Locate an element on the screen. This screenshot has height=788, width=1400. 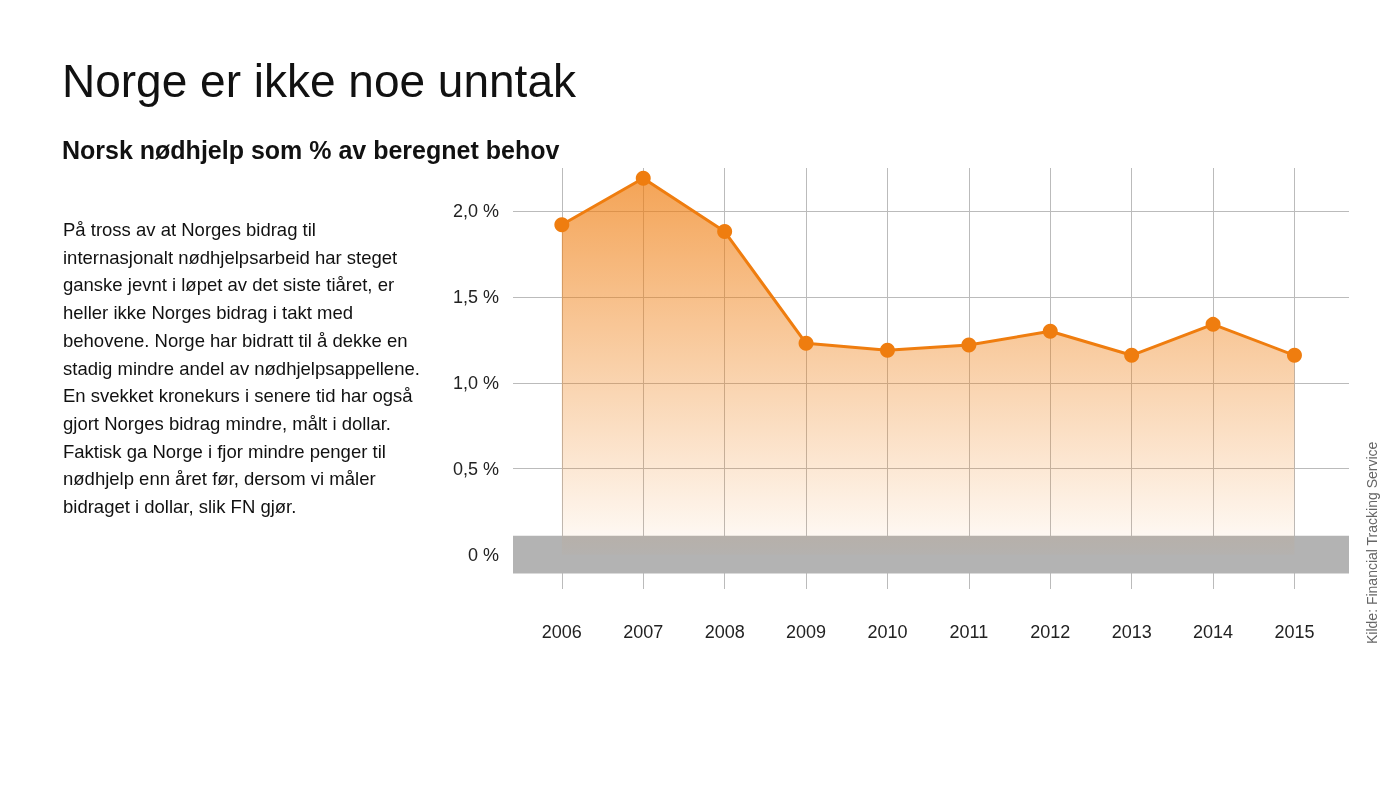
x-tick-label: 2015 is located at coordinates (1294, 632).